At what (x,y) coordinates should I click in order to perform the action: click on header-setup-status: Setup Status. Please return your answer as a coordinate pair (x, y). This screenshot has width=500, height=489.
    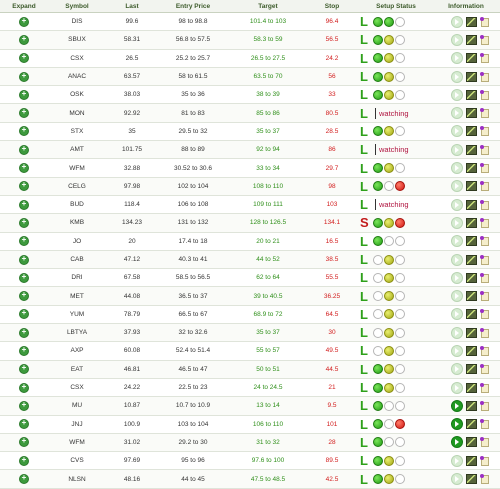
    Looking at the image, I should click on (396, 6).